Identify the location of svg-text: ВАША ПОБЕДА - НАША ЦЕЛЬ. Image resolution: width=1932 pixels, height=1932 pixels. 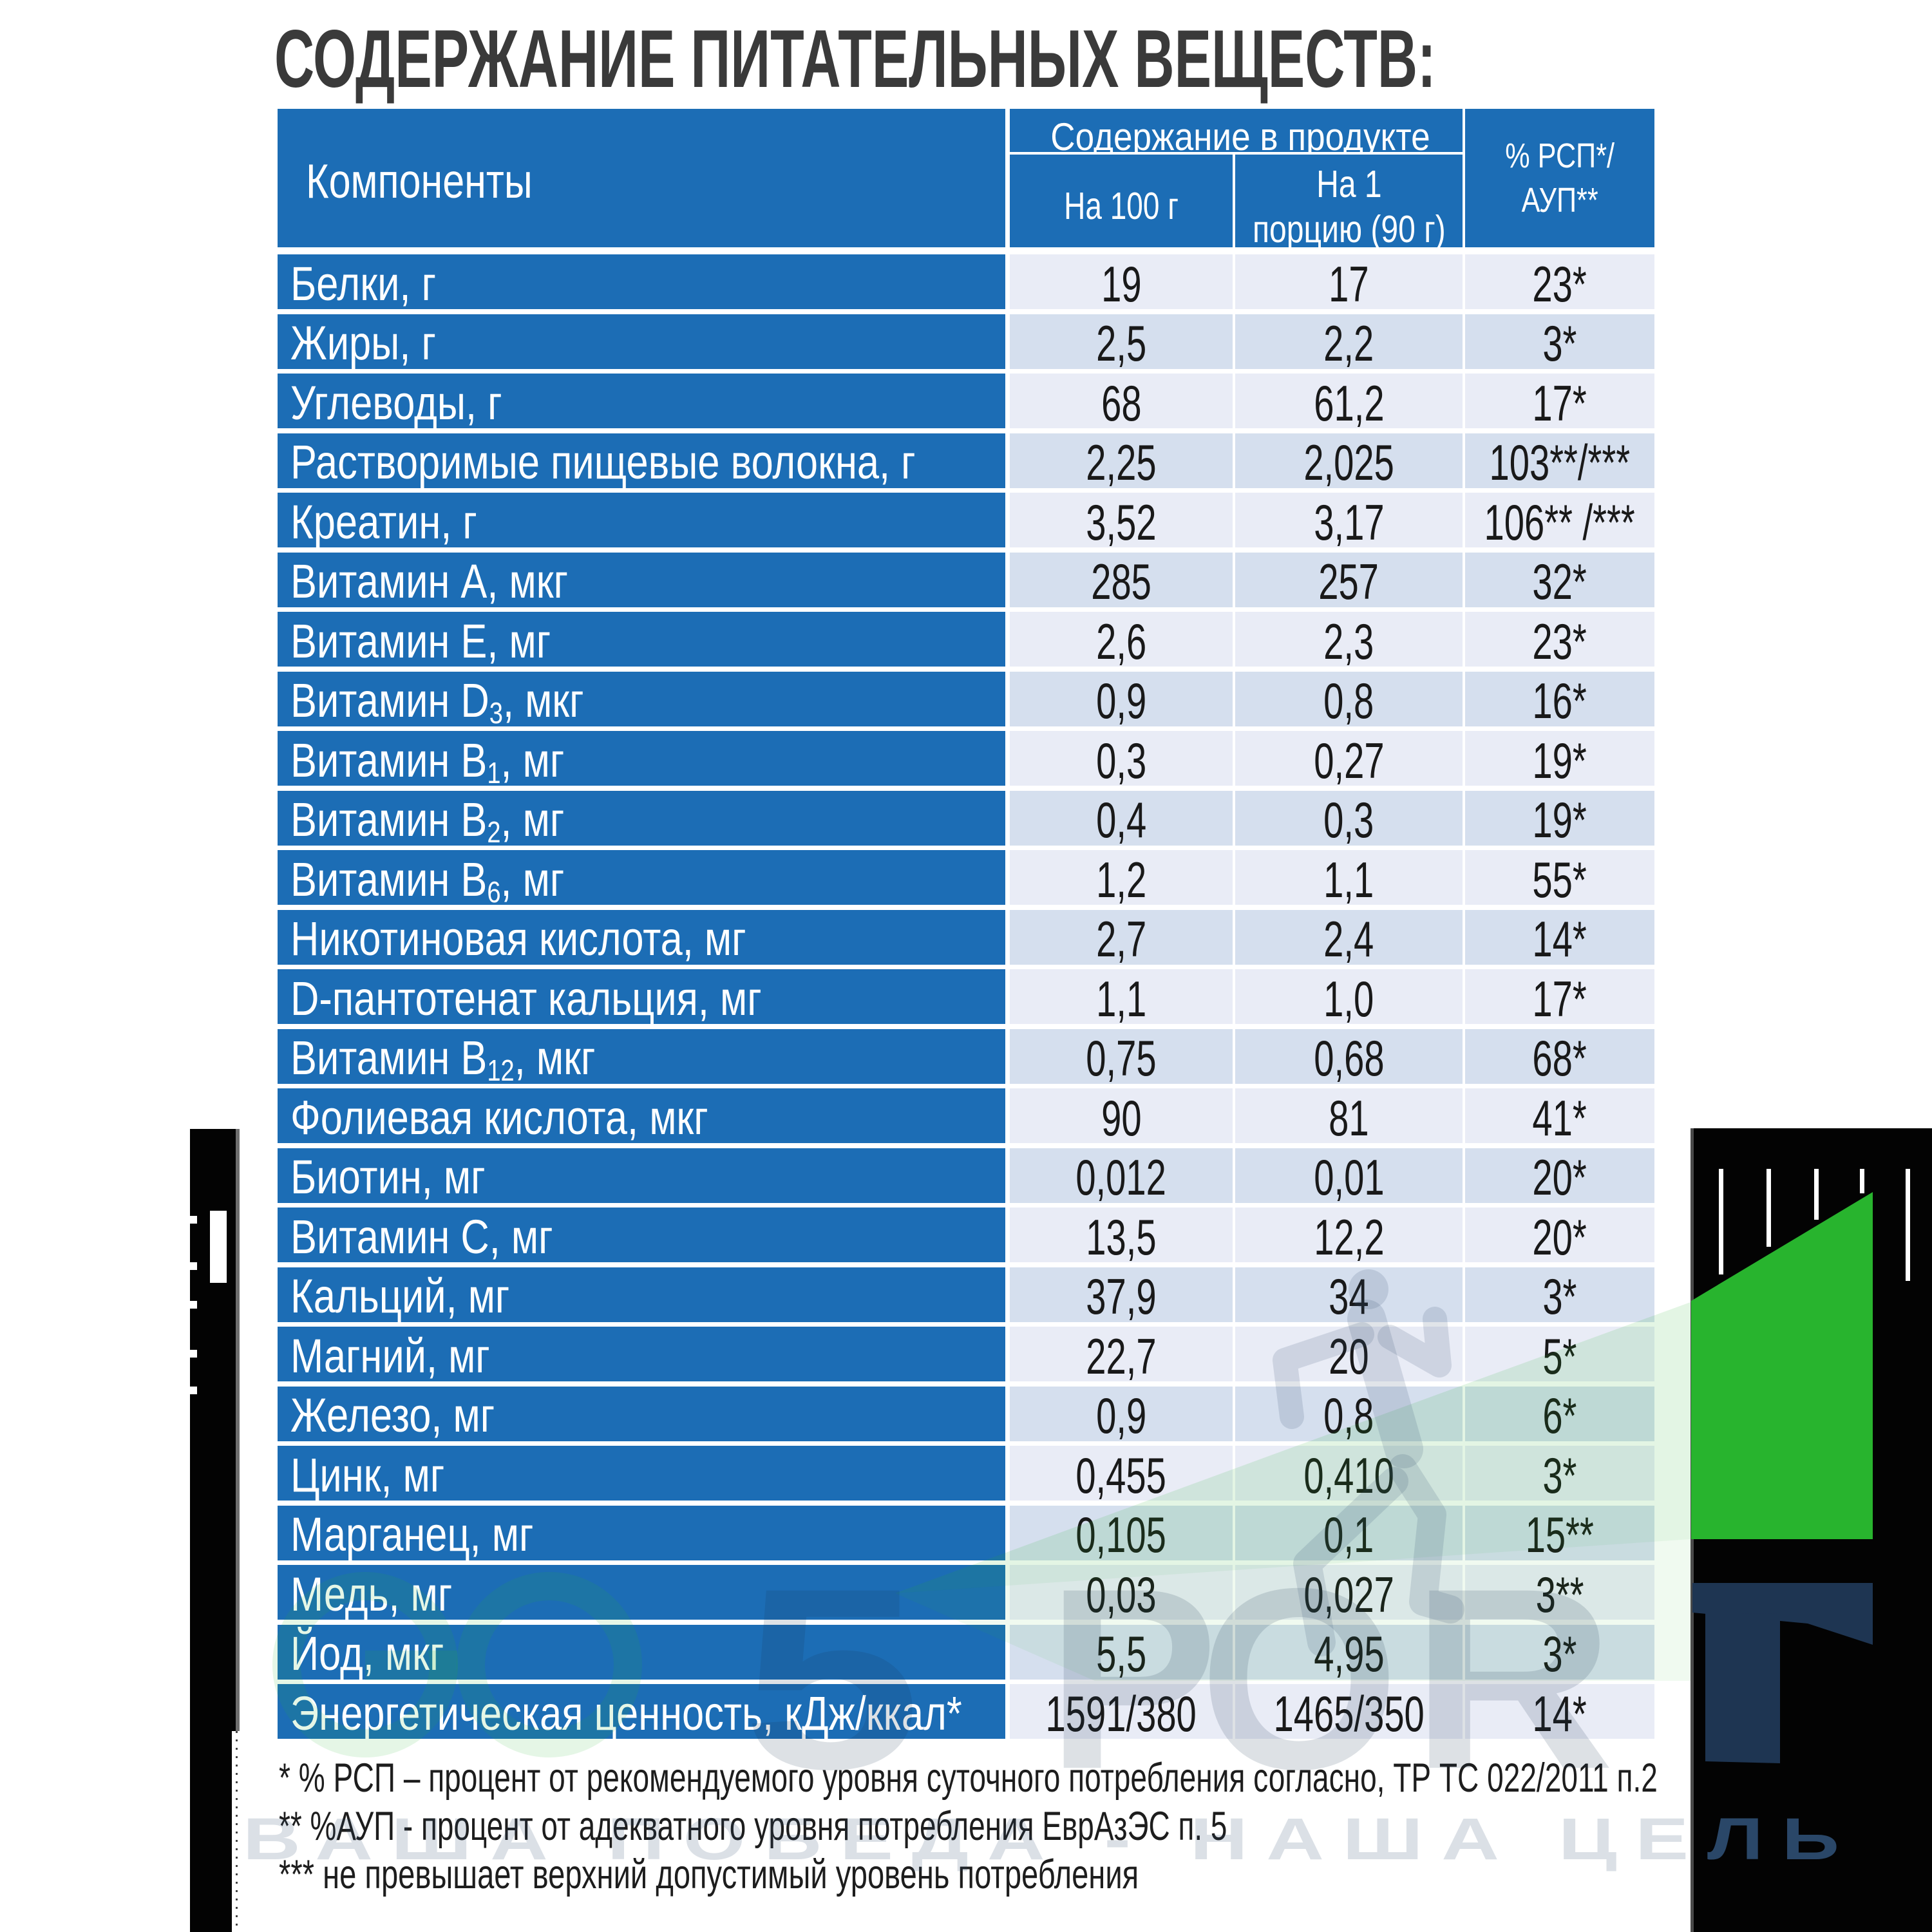
(1764, 1839).